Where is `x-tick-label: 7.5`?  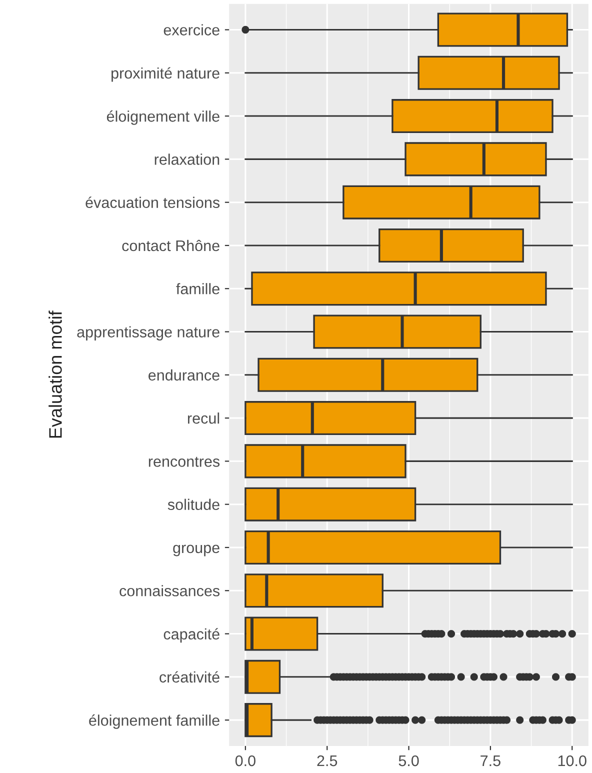 x-tick-label: 7.5 is located at coordinates (490, 761).